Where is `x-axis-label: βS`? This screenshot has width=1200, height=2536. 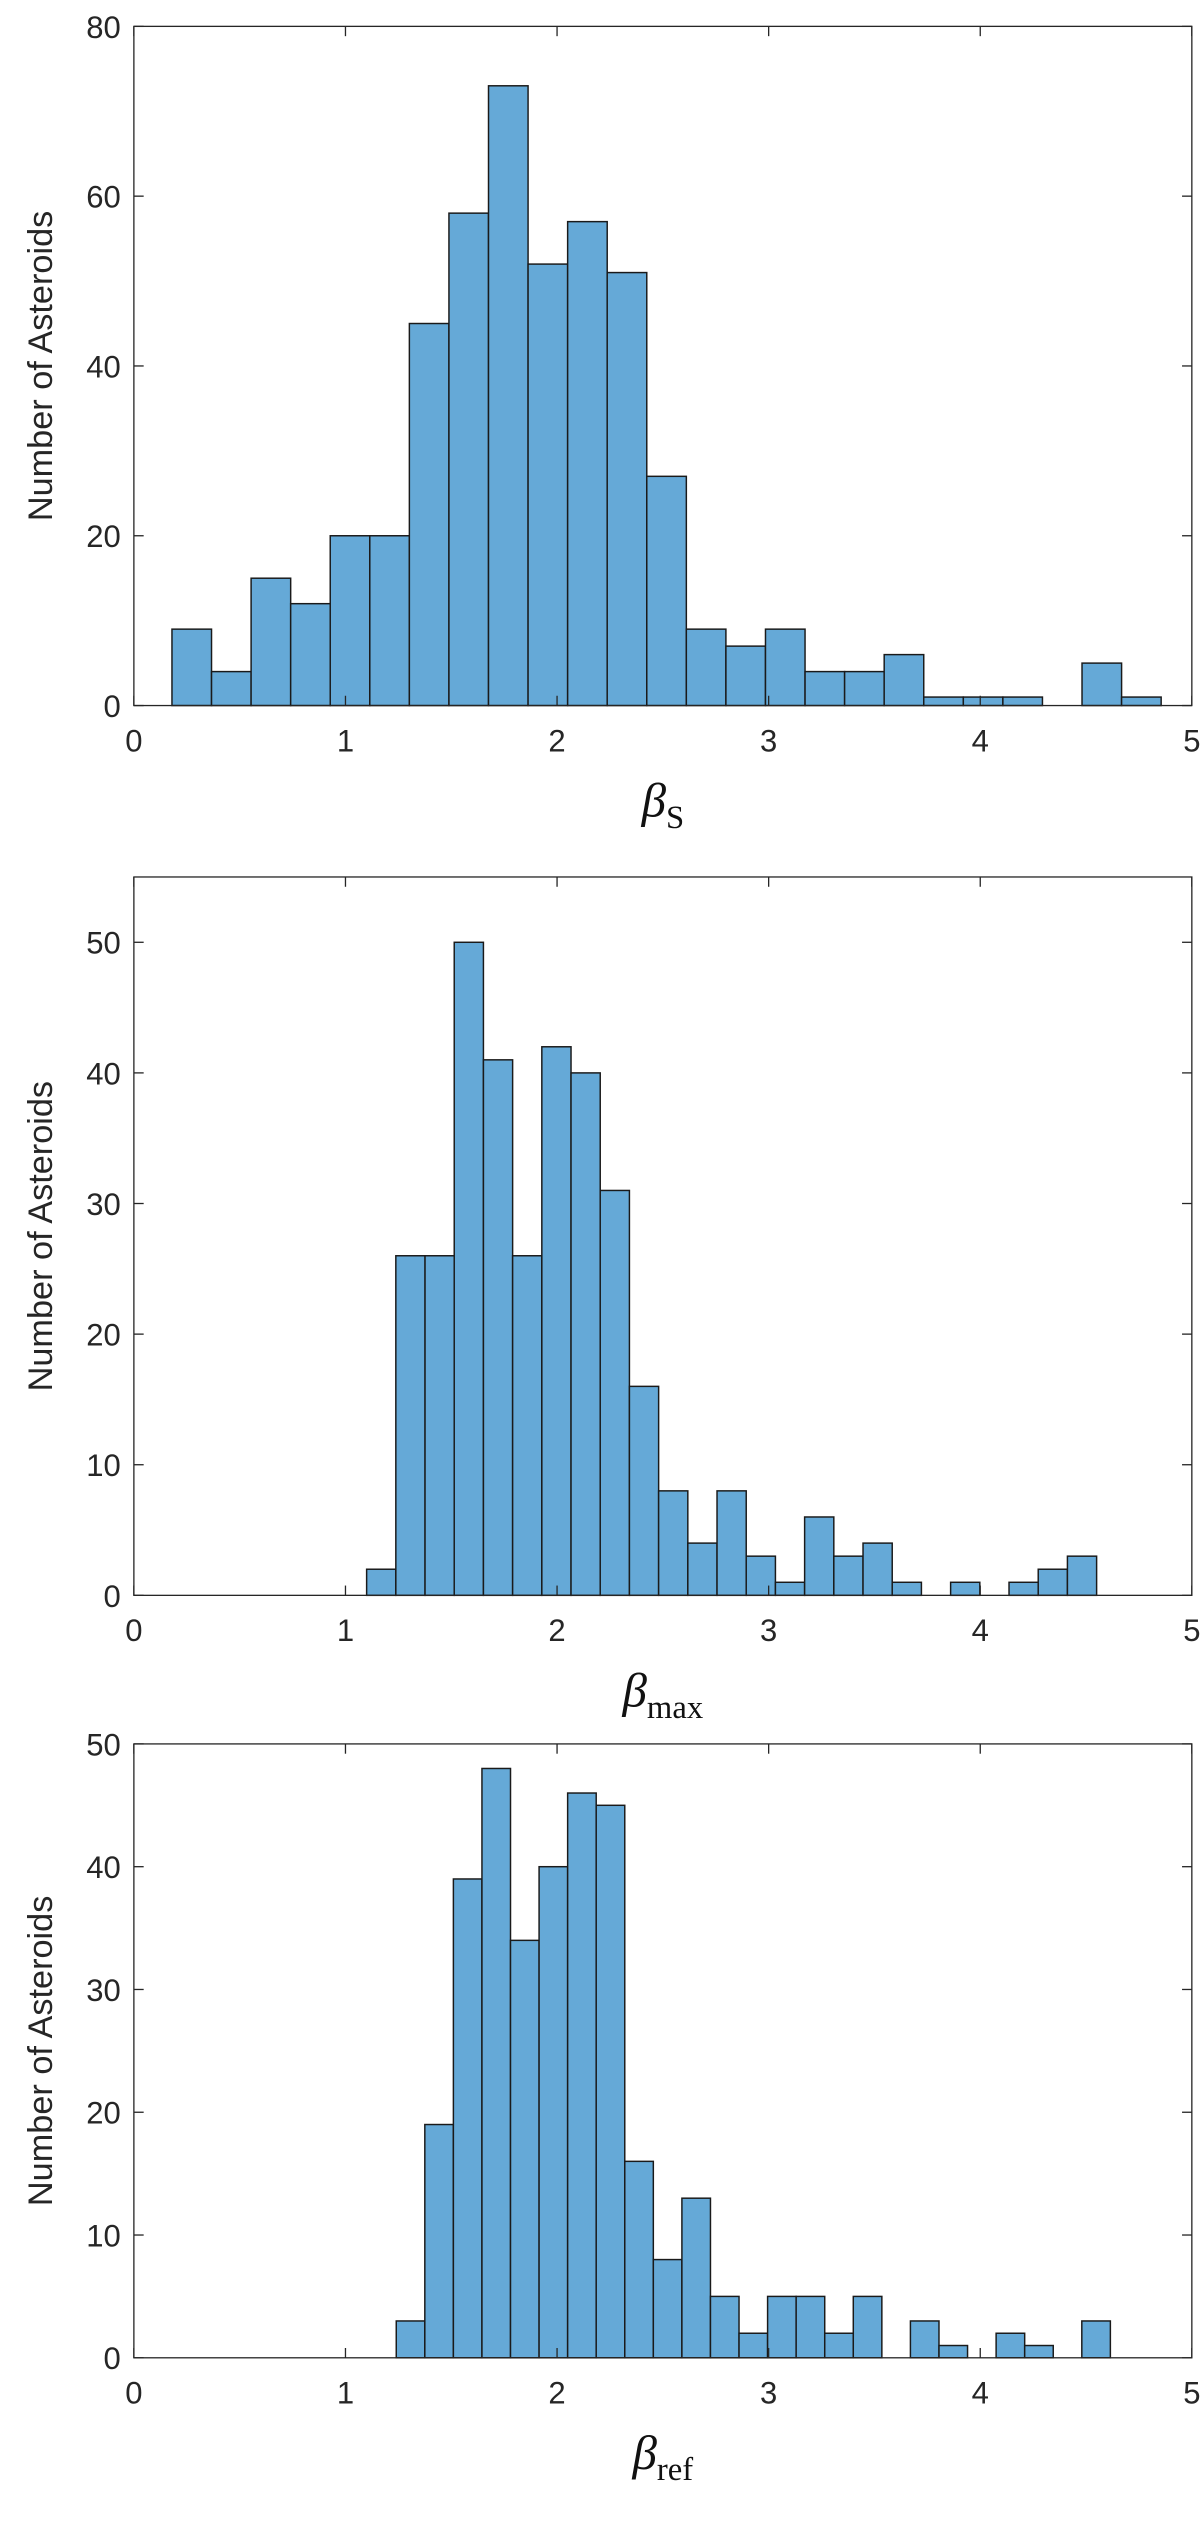
x-axis-label: βS is located at coordinates (663, 804).